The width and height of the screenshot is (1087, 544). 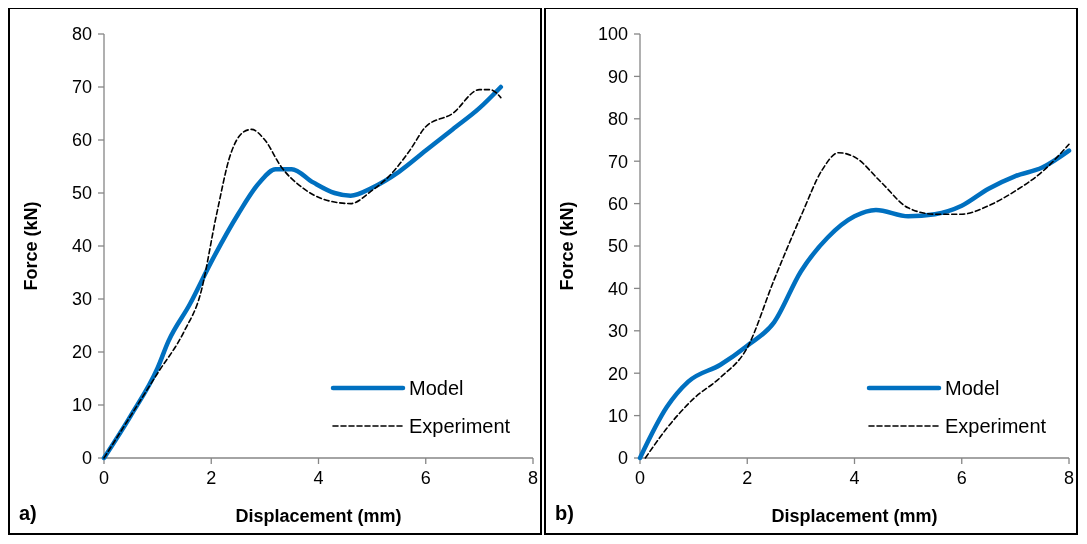 I want to click on text: a), so click(x=28, y=513).